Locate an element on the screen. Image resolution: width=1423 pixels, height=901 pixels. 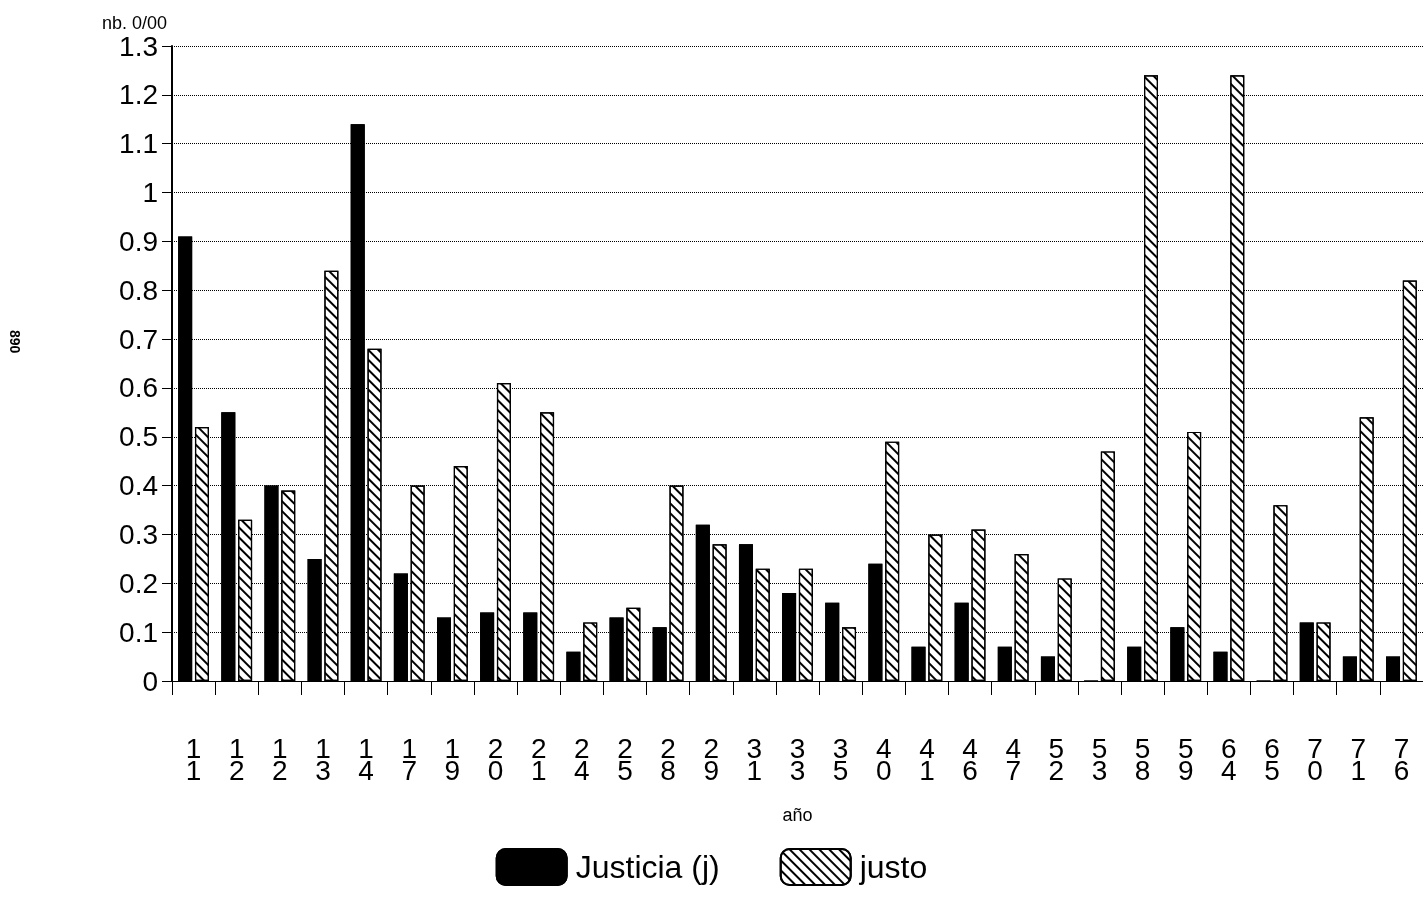
y-tick-label: 0.6 is located at coordinates (138, 388).